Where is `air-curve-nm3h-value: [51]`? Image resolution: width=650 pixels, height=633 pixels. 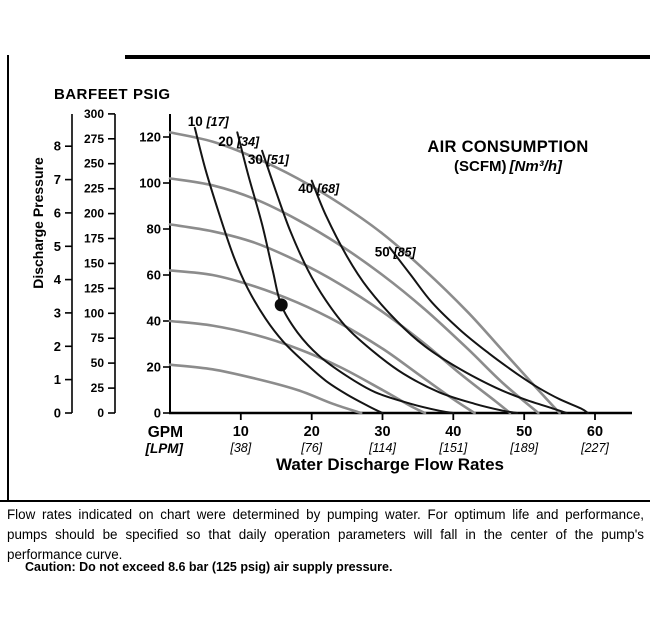 air-curve-nm3h-value: [51] is located at coordinates (278, 160).